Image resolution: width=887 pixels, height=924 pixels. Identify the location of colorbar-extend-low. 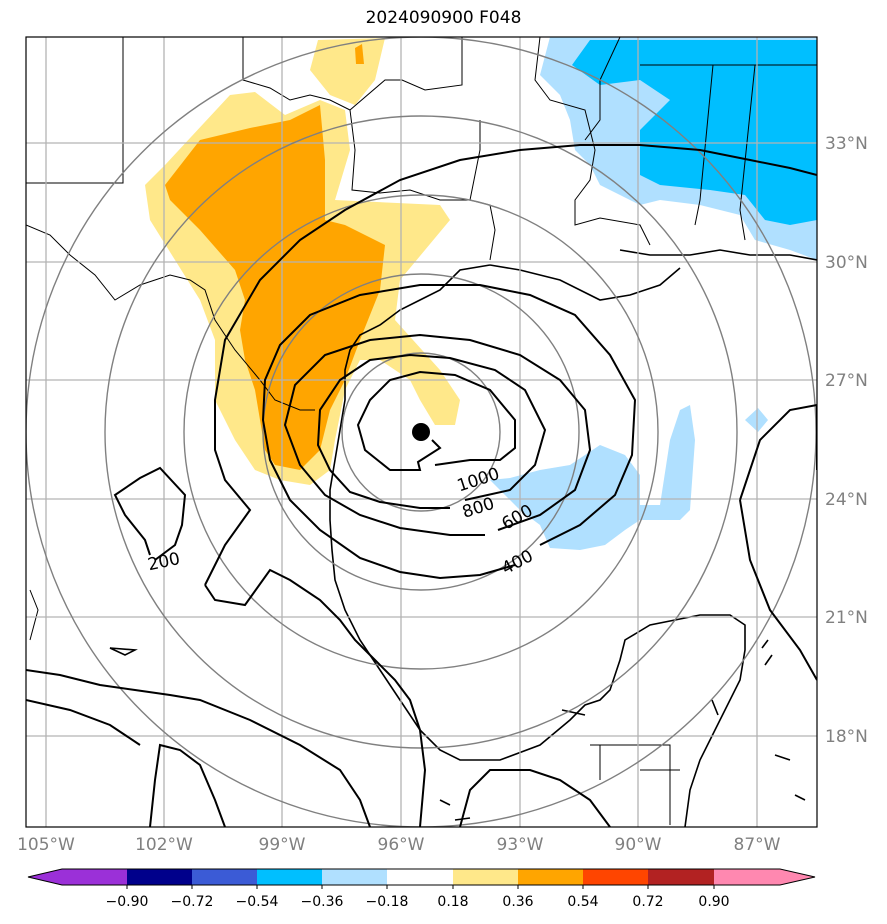
(45, 877).